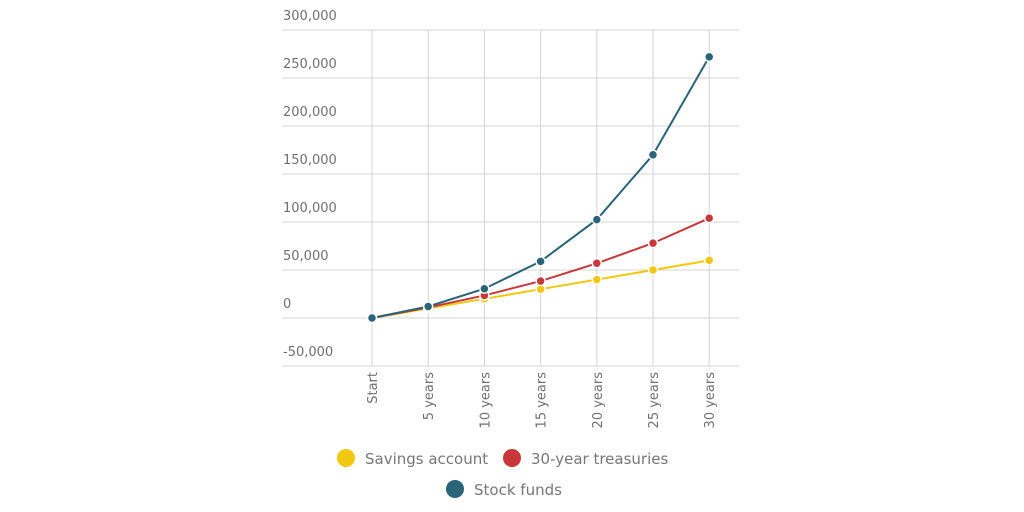 The image size is (1024, 512). I want to click on x-tick-label: 20 years, so click(598, 400).